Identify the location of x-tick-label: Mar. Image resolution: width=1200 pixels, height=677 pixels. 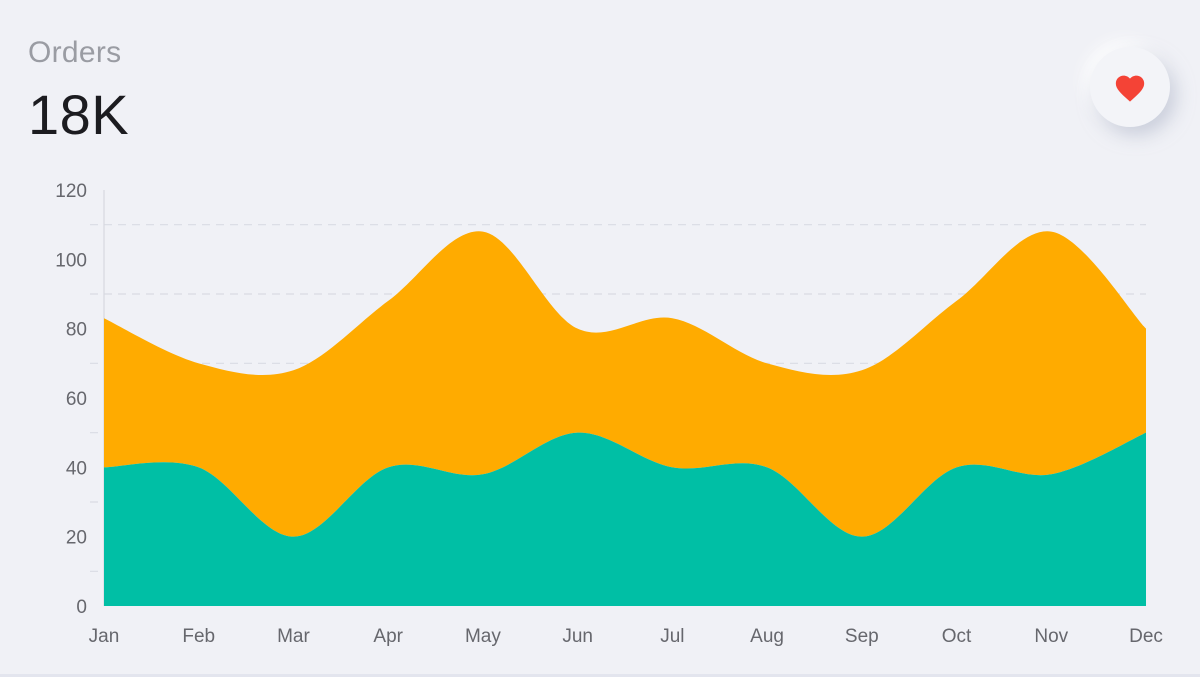
(293, 636).